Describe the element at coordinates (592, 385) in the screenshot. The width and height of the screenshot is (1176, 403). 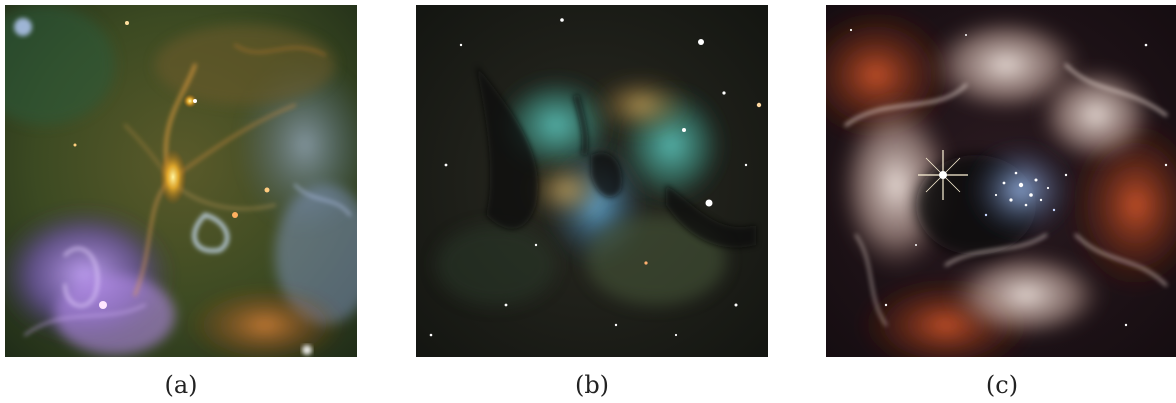
I see `panel-caption-b: (b)` at that location.